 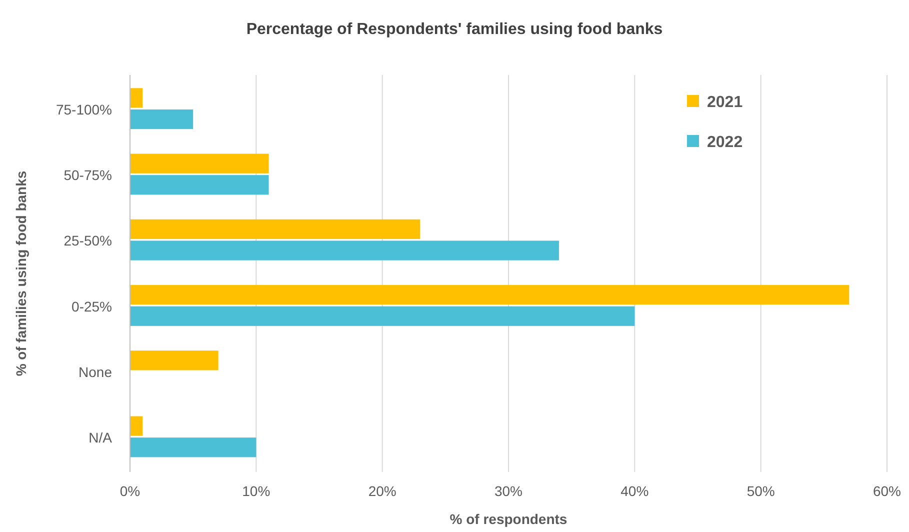 I want to click on x-tick-label: 40%, so click(x=634, y=491).